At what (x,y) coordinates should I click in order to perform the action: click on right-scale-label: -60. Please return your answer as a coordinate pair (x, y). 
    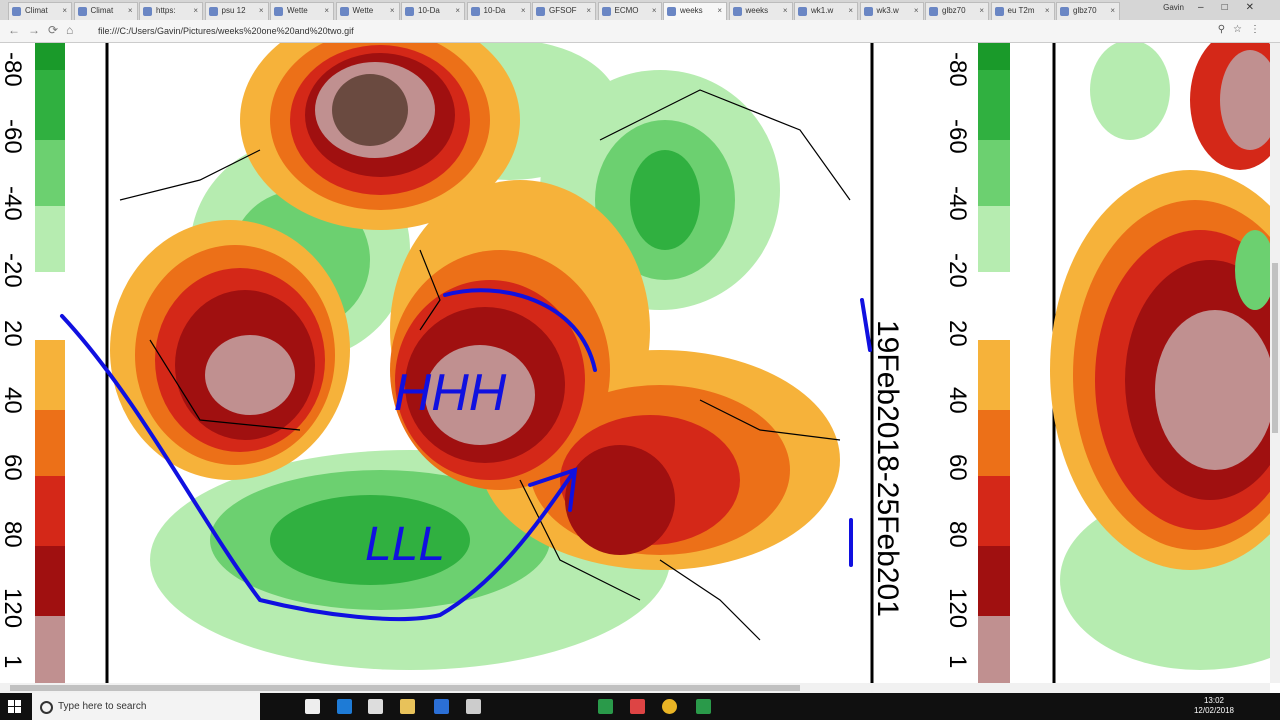
    Looking at the image, I should click on (957, 136).